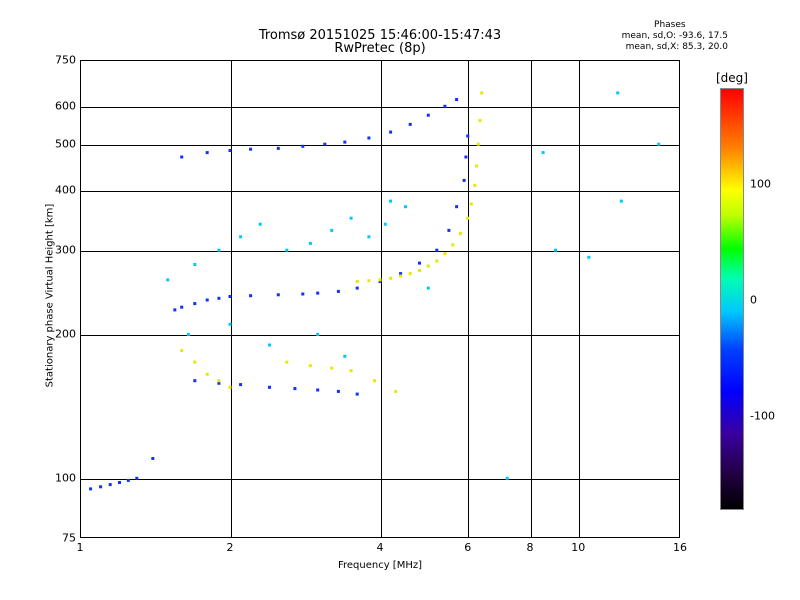 This screenshot has height=600, width=800. I want to click on colorbar, so click(732, 299).